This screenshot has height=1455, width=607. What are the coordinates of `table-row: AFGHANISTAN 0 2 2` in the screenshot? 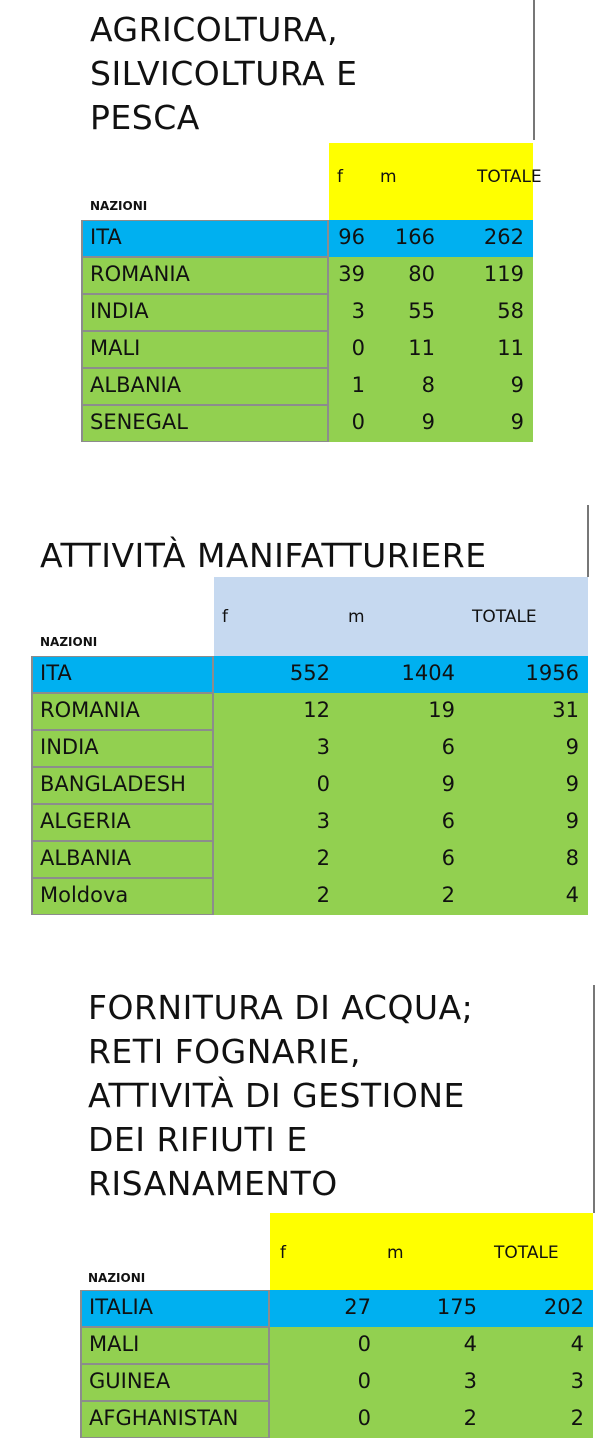 It's located at (336, 1419).